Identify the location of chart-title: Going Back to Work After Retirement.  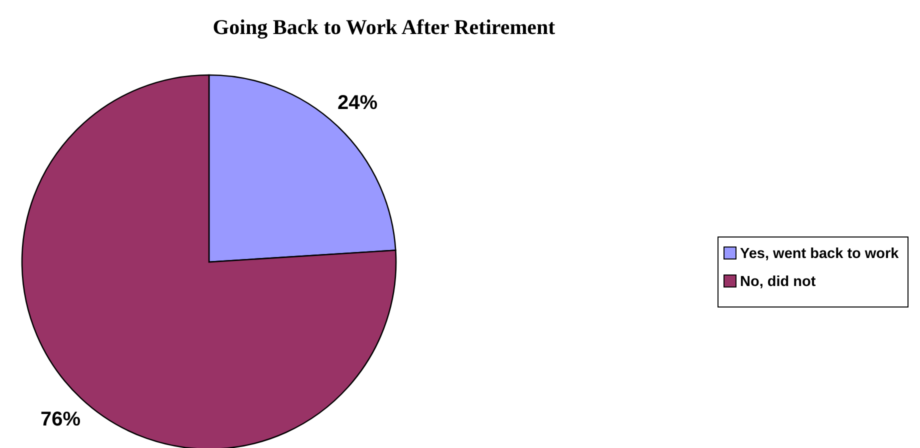
(384, 27).